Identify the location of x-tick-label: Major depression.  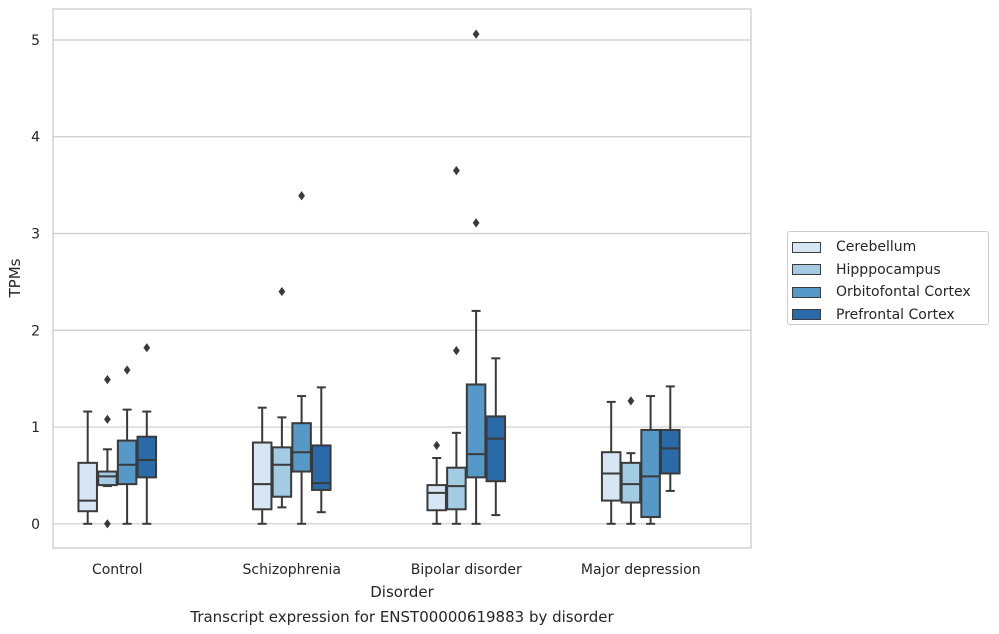
(641, 570).